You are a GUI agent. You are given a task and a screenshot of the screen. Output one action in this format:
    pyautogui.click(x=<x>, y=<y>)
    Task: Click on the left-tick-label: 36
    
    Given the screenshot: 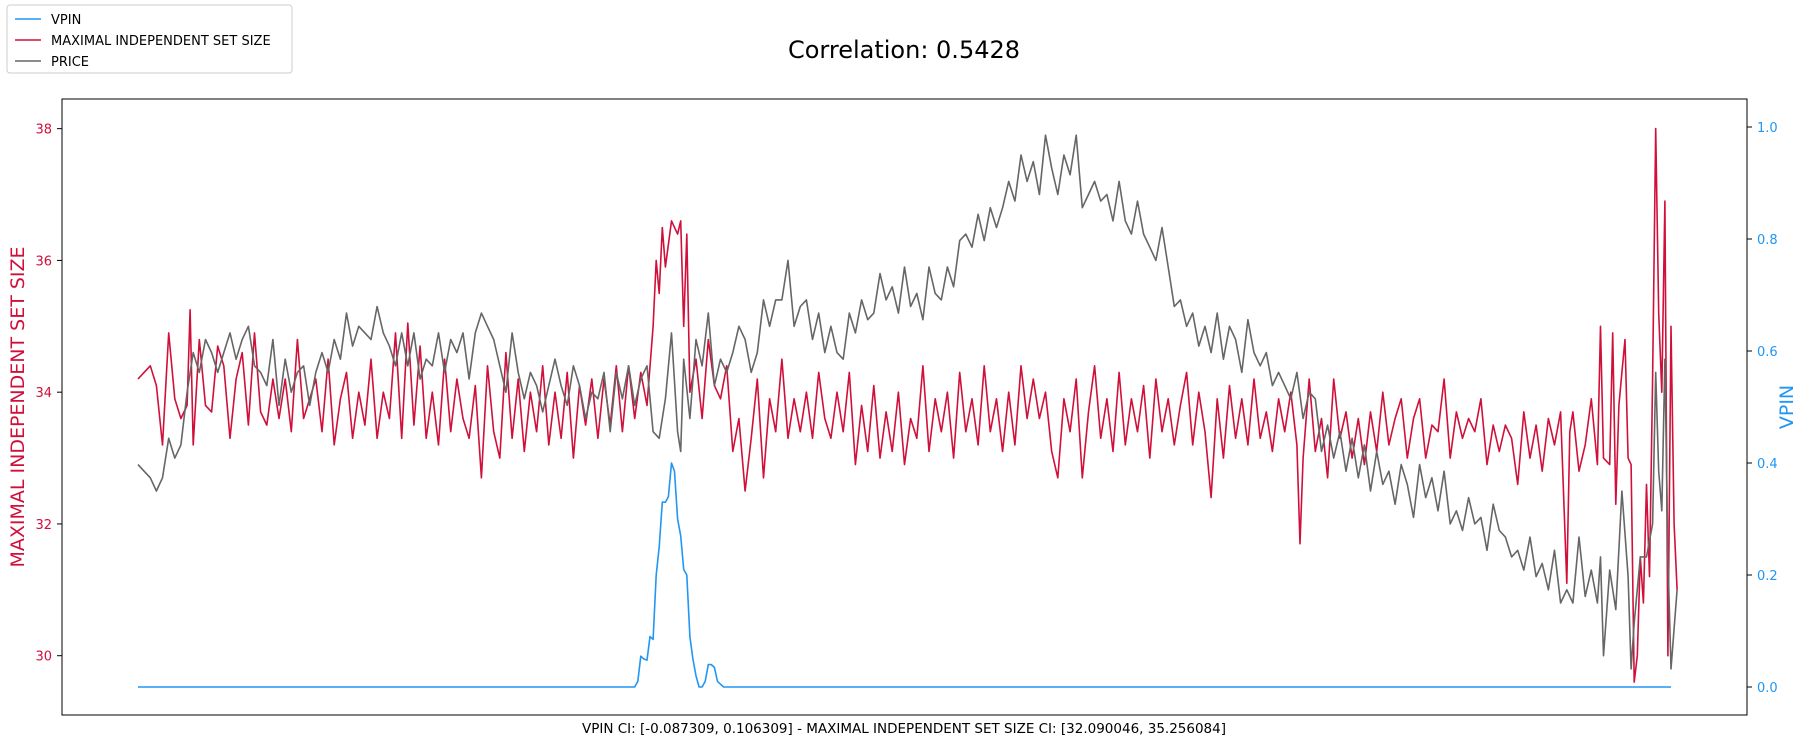 What is the action you would take?
    pyautogui.click(x=43, y=261)
    